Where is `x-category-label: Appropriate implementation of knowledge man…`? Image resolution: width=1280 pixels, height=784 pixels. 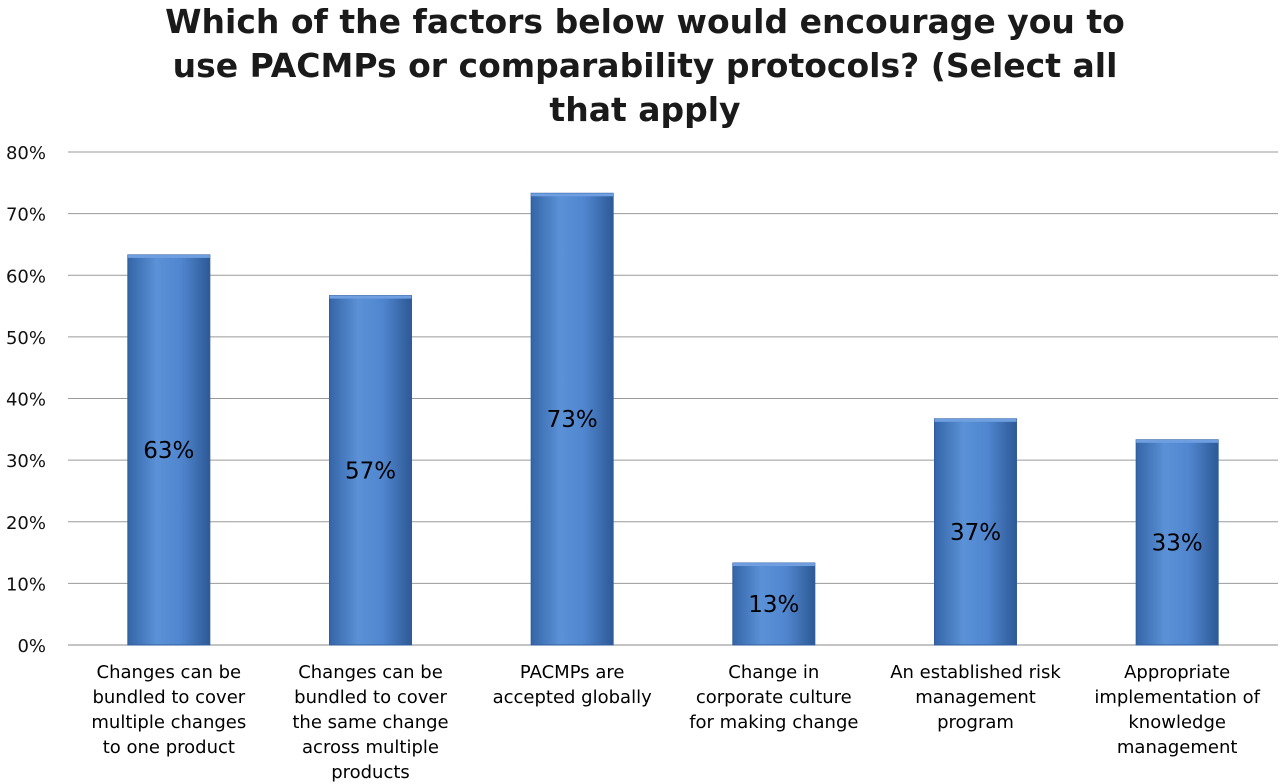
x-category-label: Appropriate implementation of knowledge man… is located at coordinates (1177, 710).